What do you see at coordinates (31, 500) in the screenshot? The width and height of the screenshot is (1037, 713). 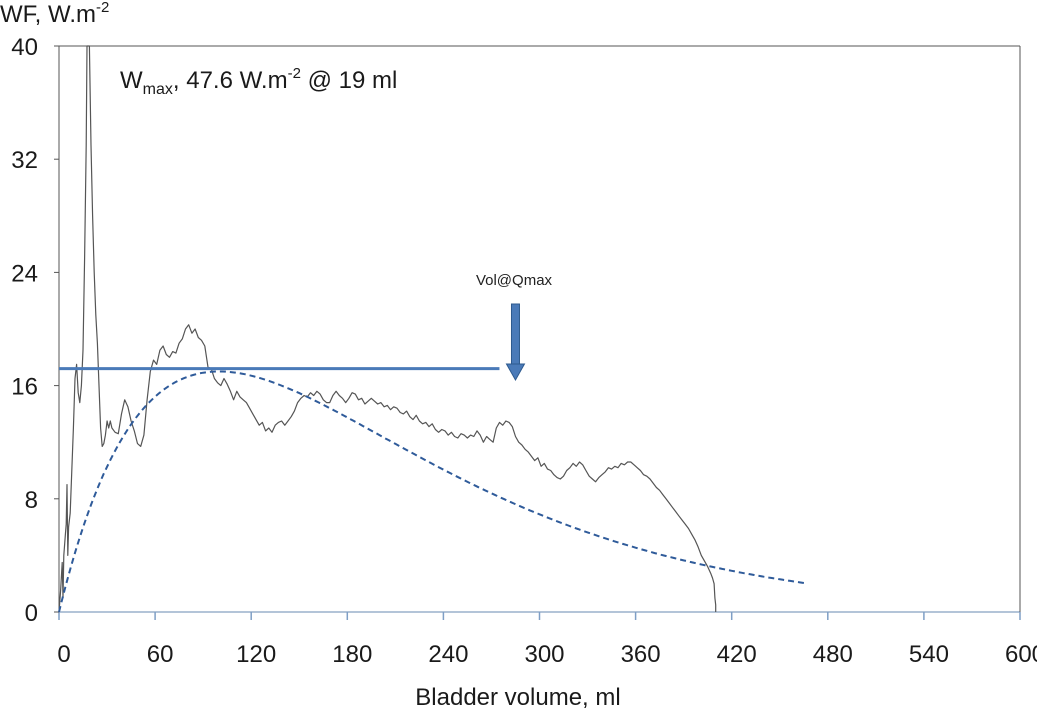 I see `y-tick-label: 8` at bounding box center [31, 500].